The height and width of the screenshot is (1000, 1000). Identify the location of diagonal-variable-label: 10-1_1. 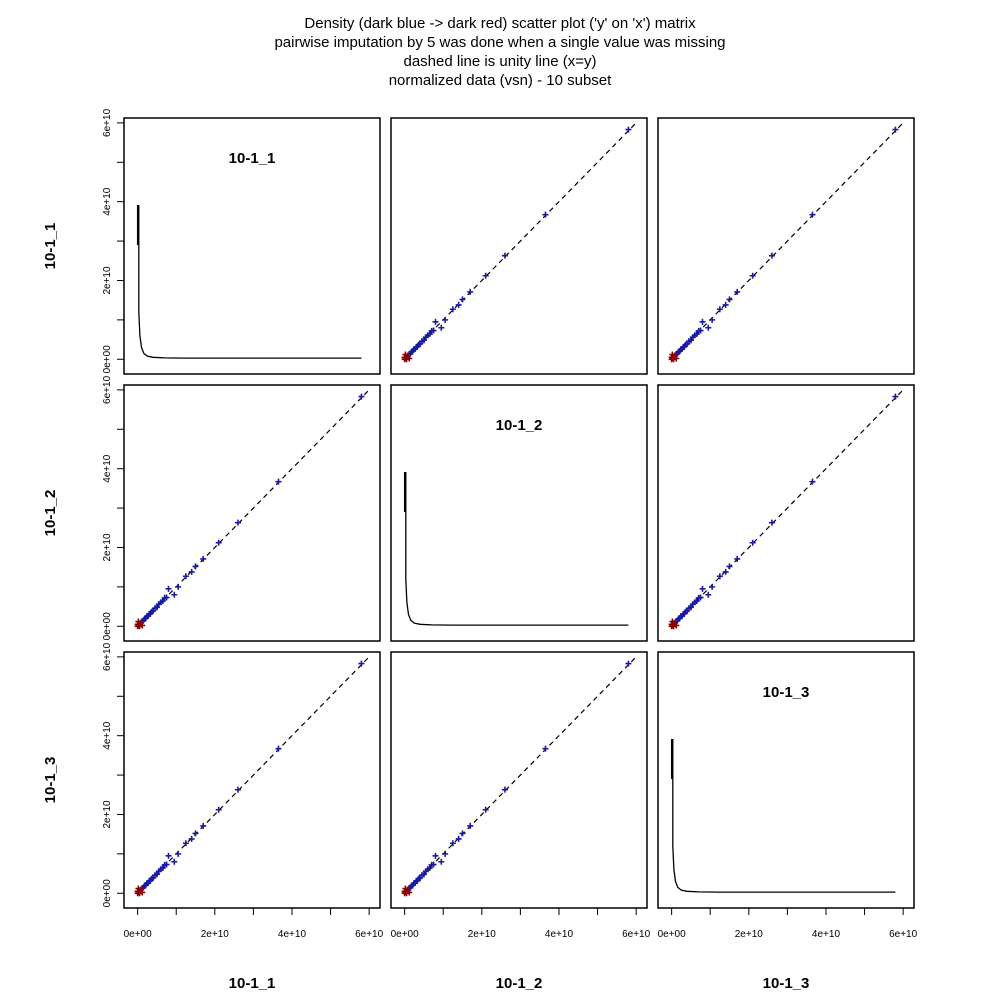
(252, 158).